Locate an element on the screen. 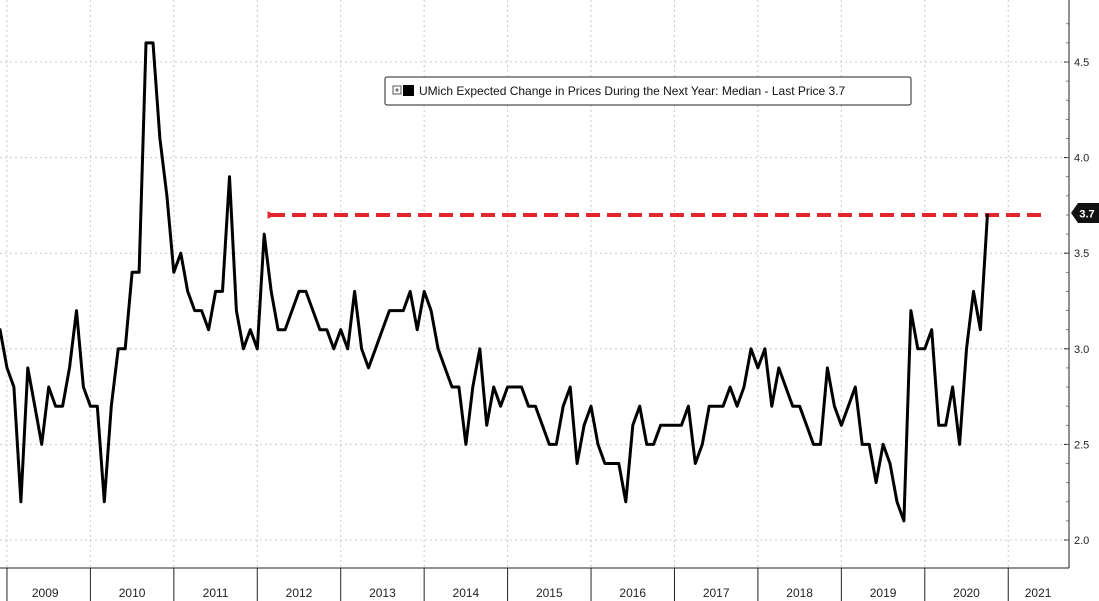  last-value-label: 3.7 is located at coordinates (1086, 215).